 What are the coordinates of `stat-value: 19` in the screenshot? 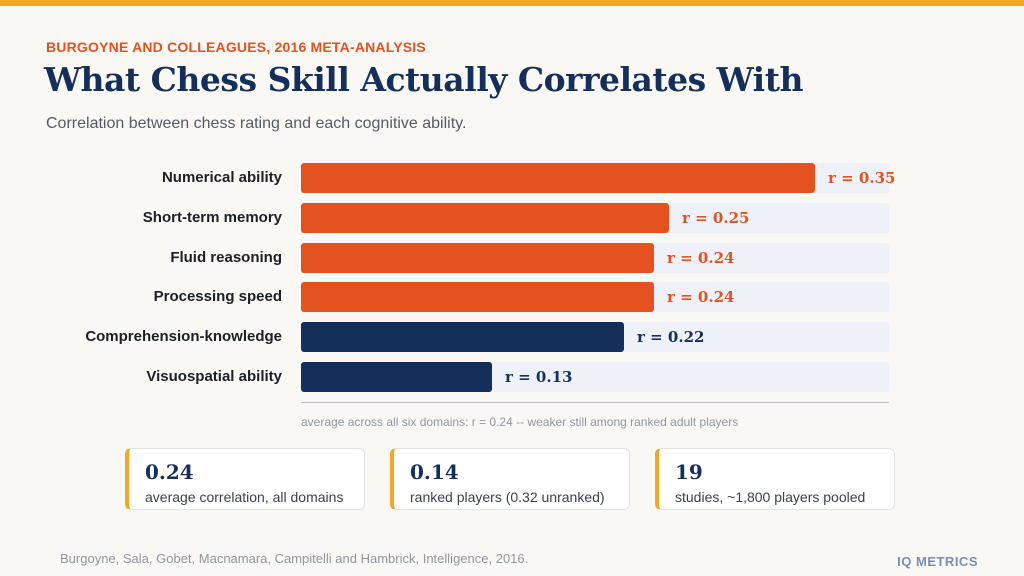 It's located at (689, 472).